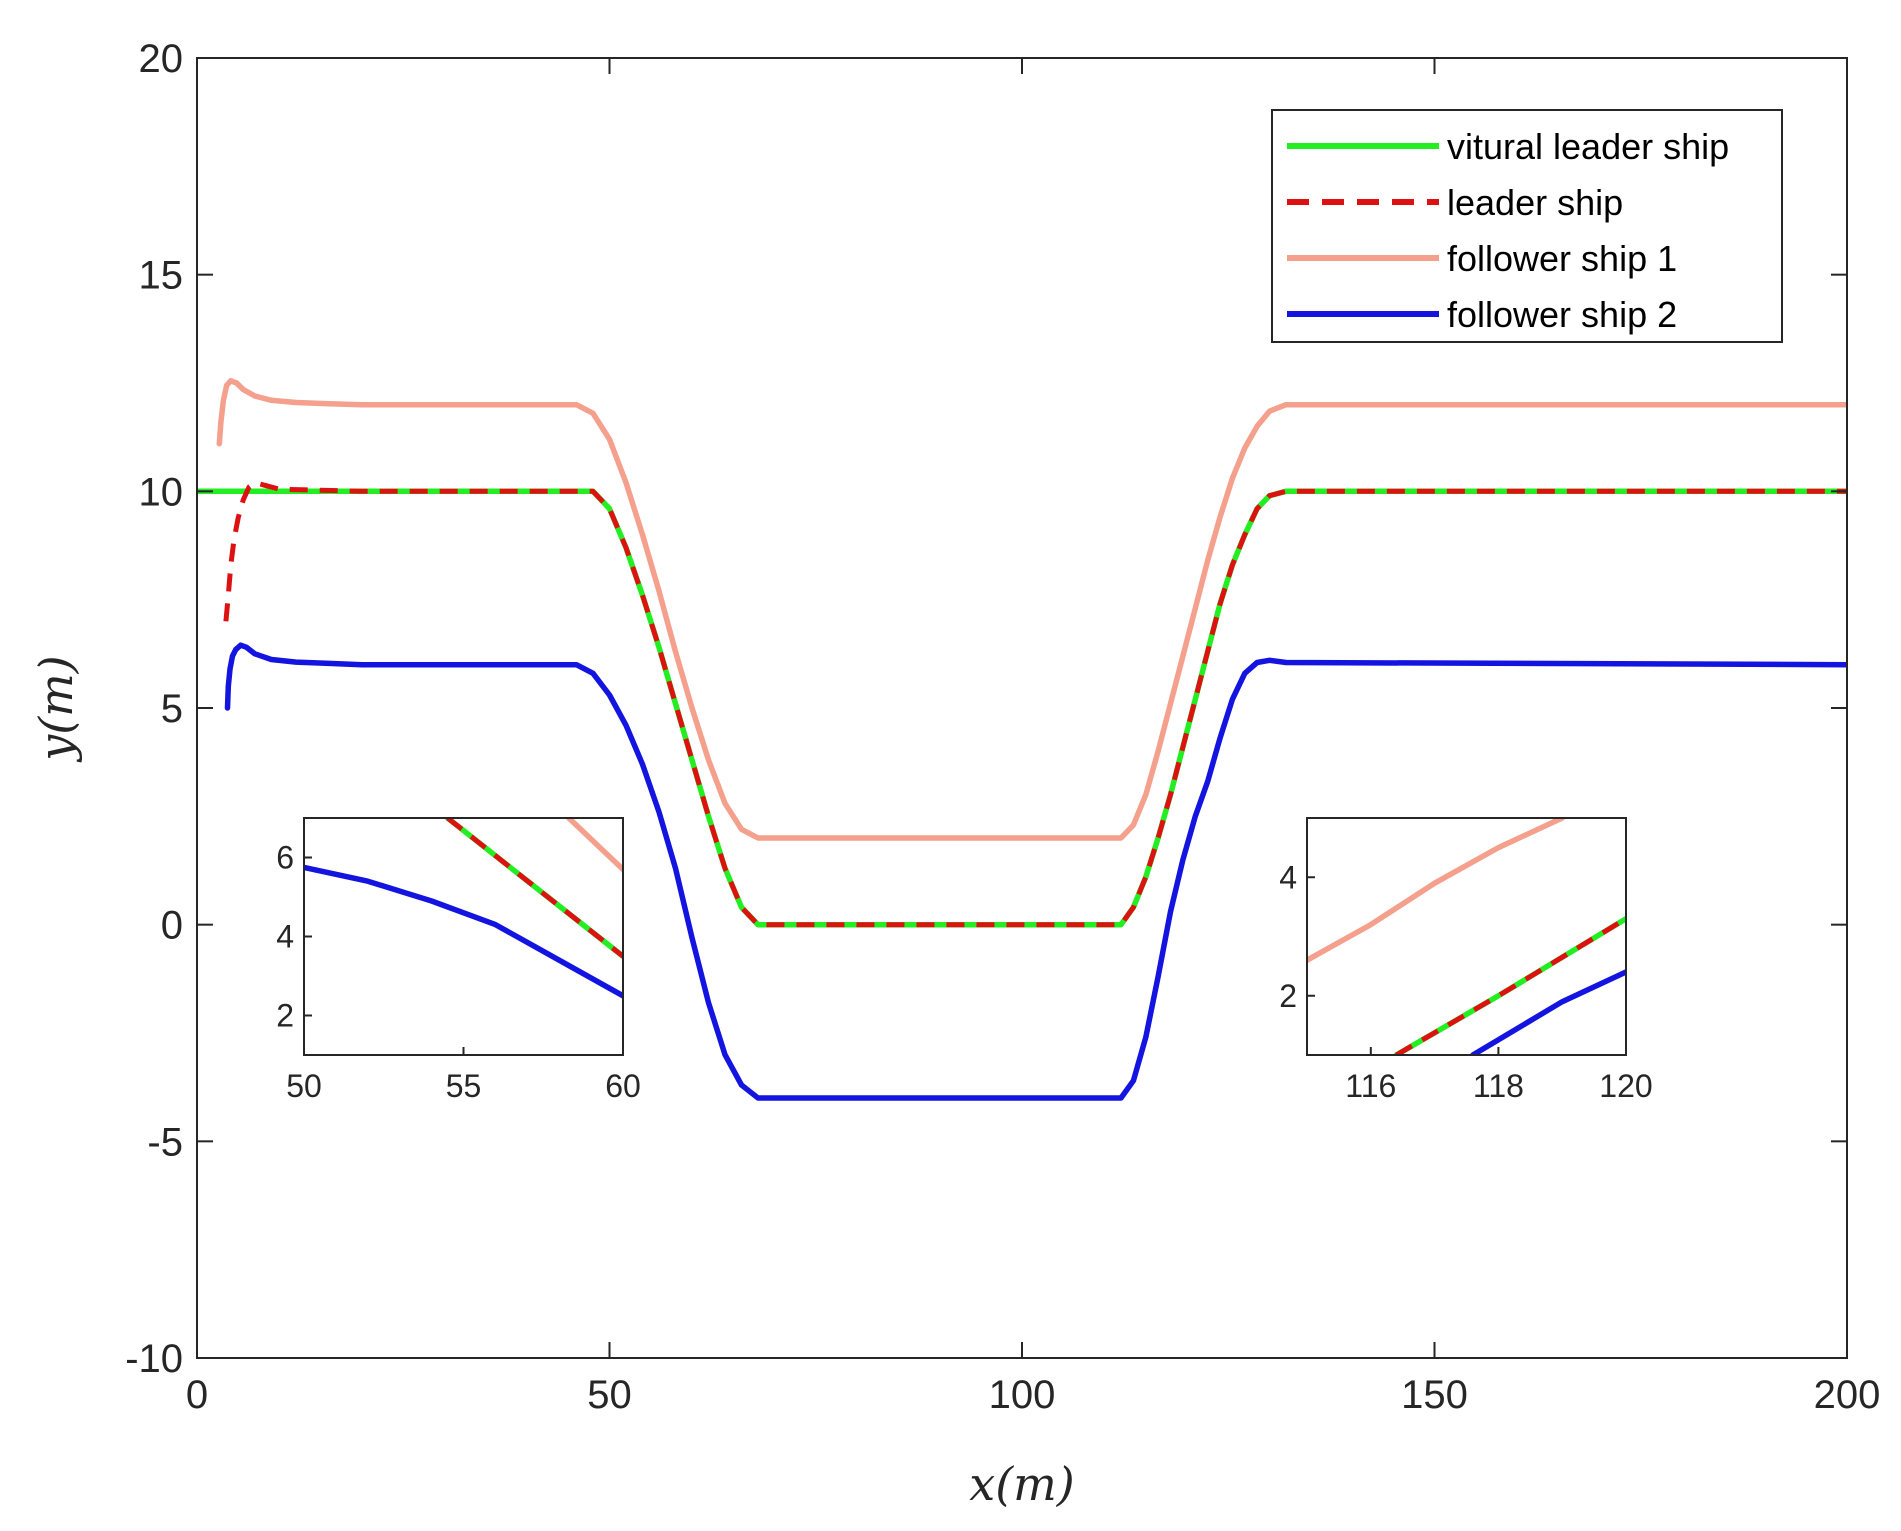  I want to click on inset-left-background, so click(463, 936).